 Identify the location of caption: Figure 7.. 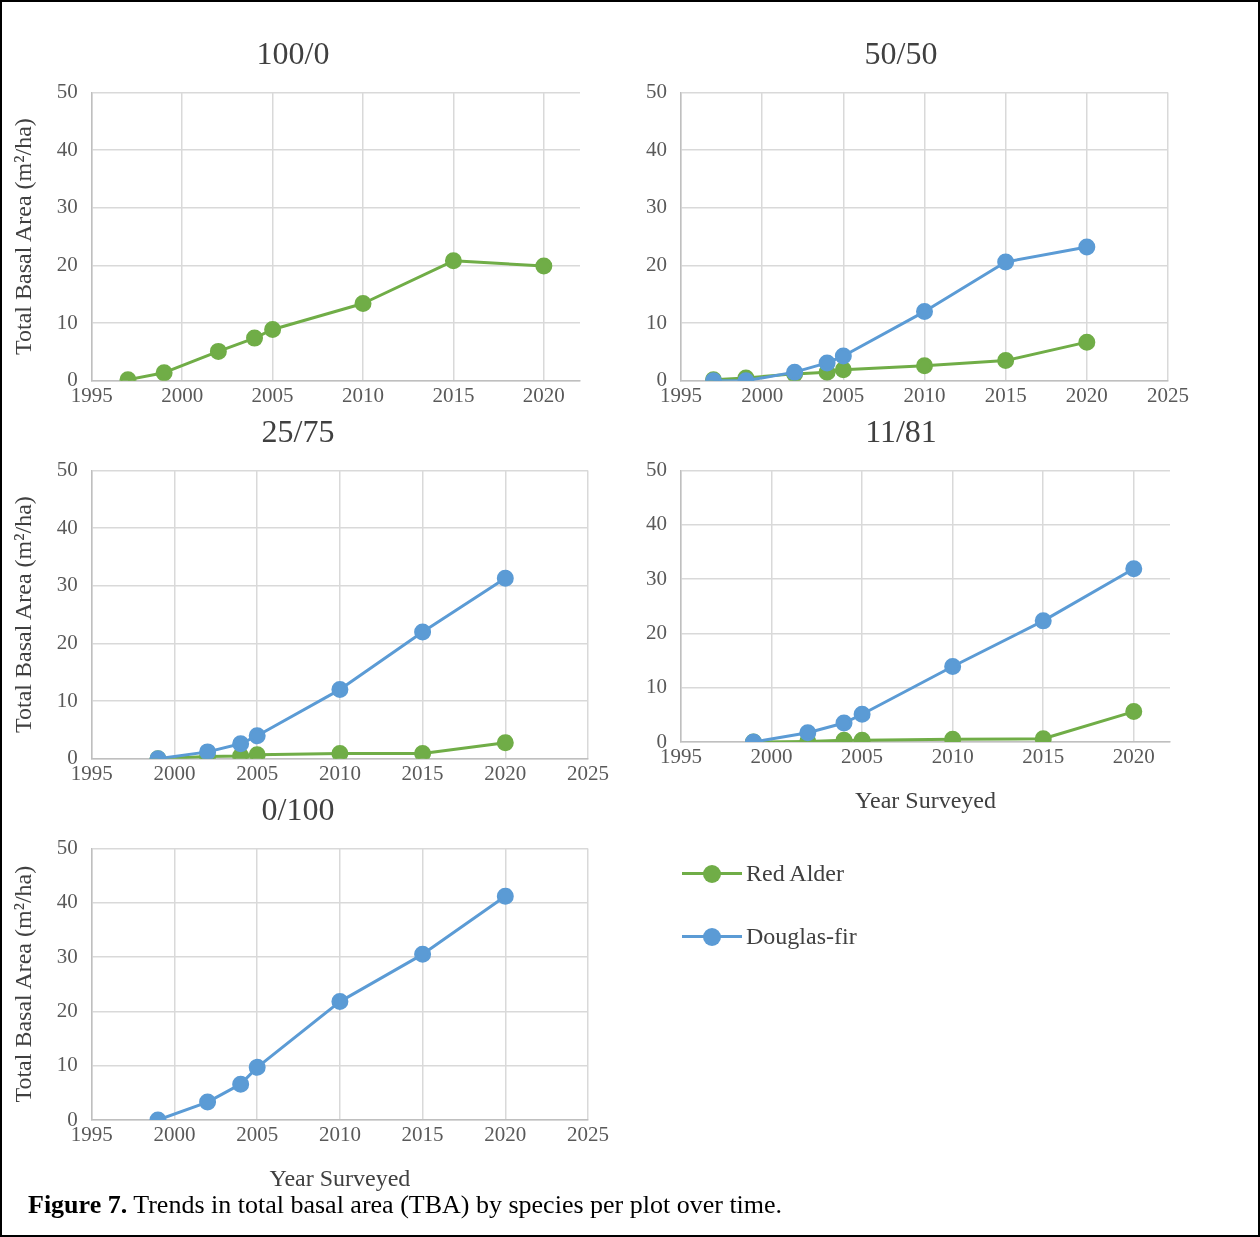
(78, 1204).